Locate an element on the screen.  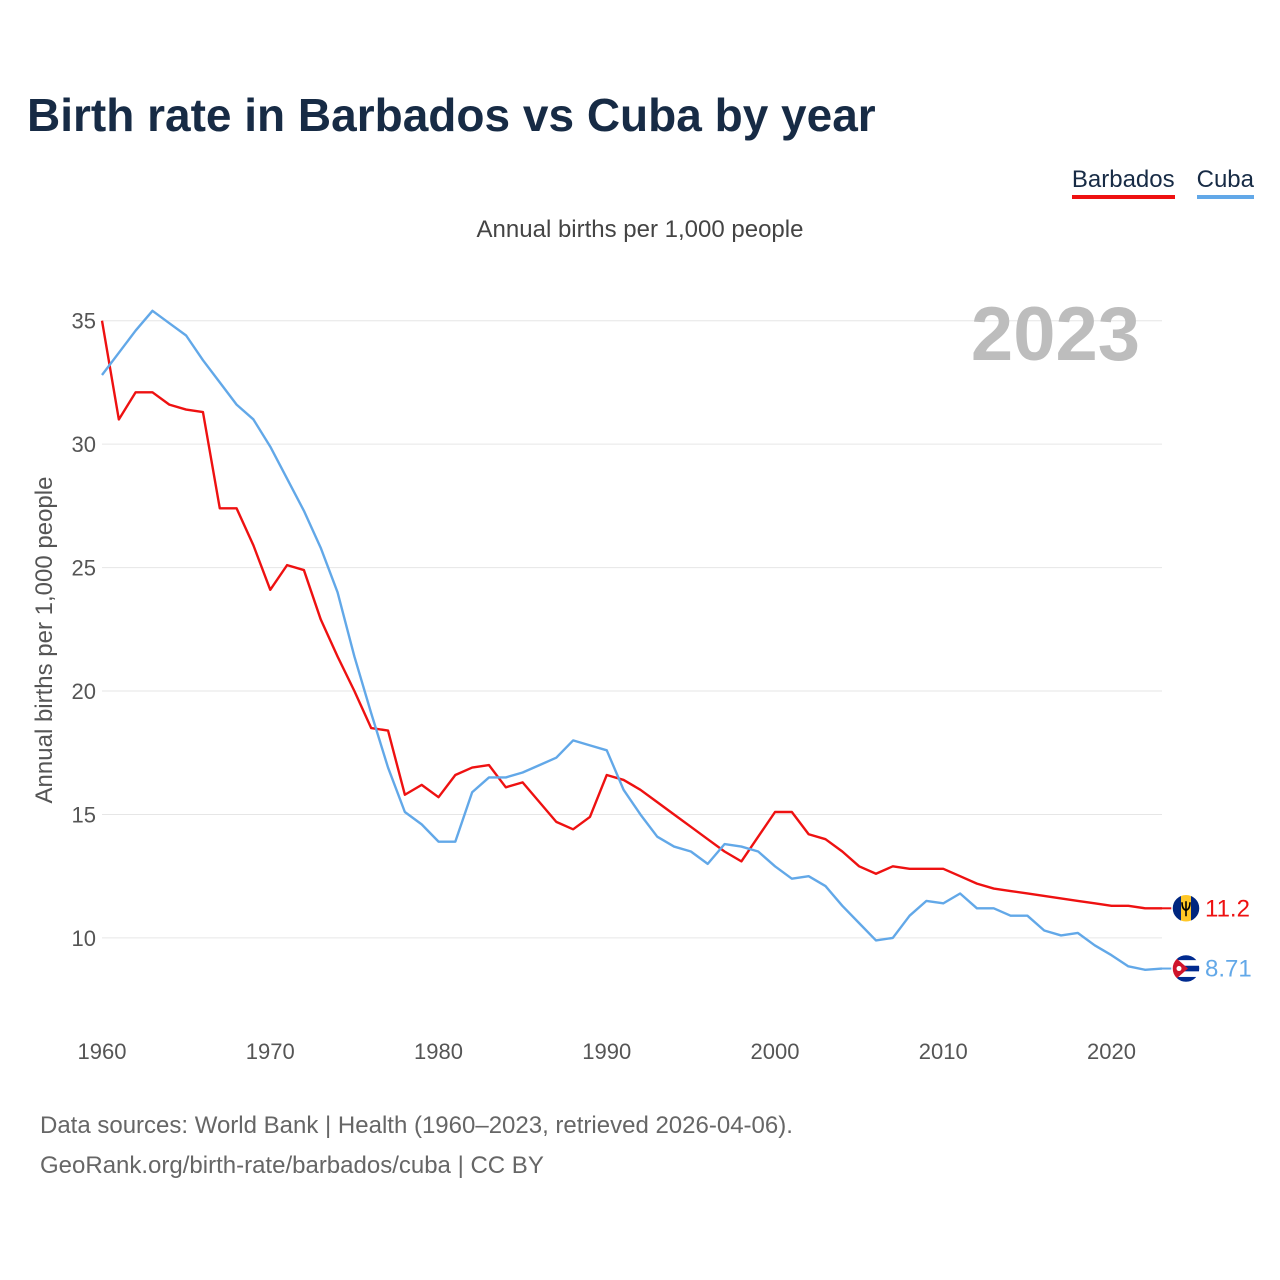
data-point-cuba-2010 is located at coordinates (943, 903).